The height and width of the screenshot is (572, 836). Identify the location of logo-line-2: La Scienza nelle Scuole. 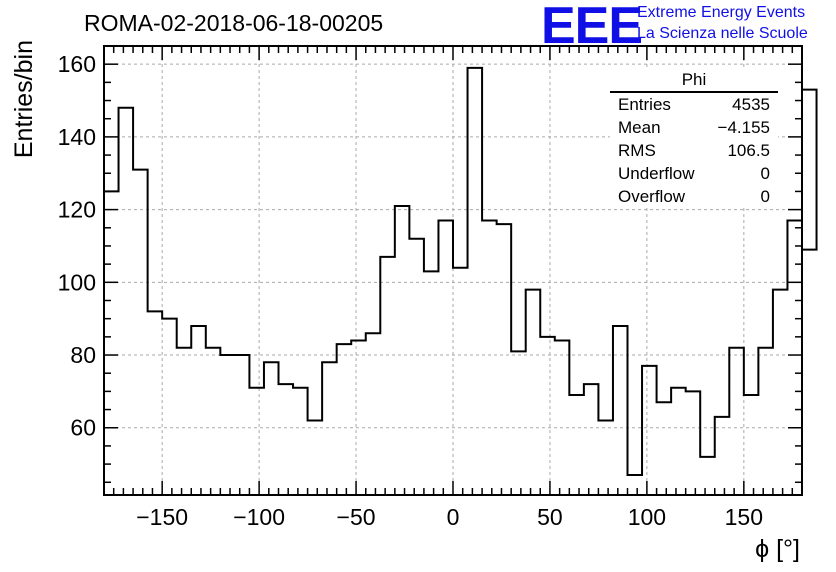
(722, 33).